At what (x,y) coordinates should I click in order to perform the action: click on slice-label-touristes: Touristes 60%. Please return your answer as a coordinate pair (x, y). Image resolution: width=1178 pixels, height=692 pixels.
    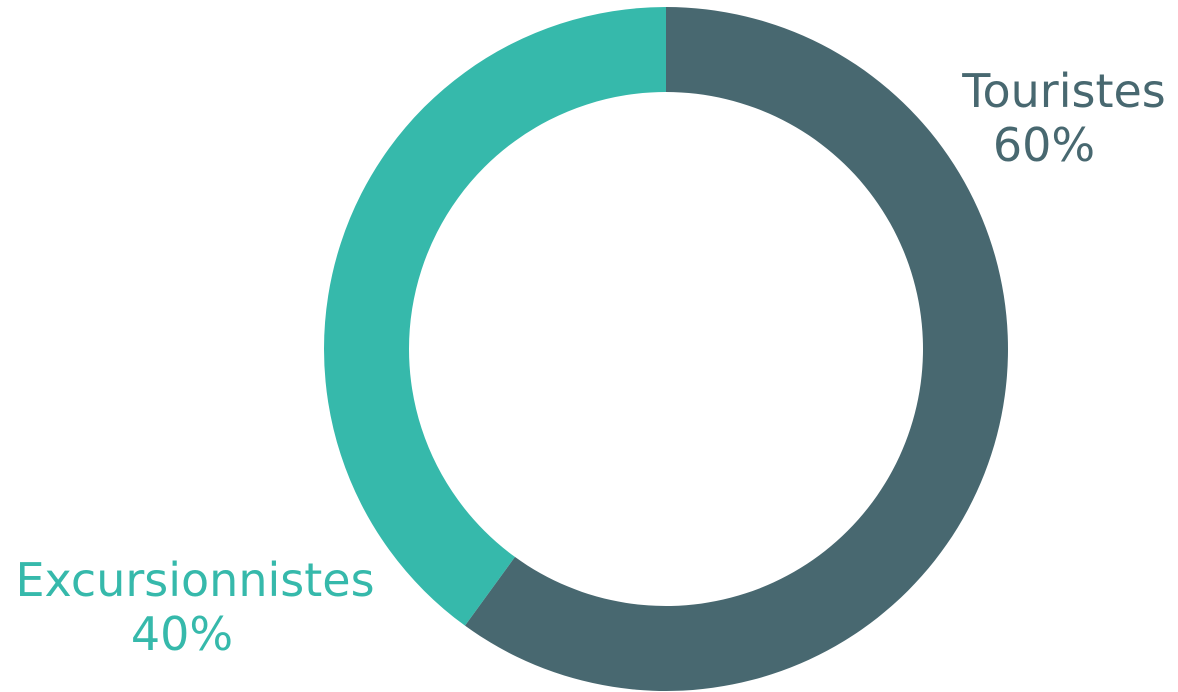
    Looking at the image, I should click on (1064, 118).